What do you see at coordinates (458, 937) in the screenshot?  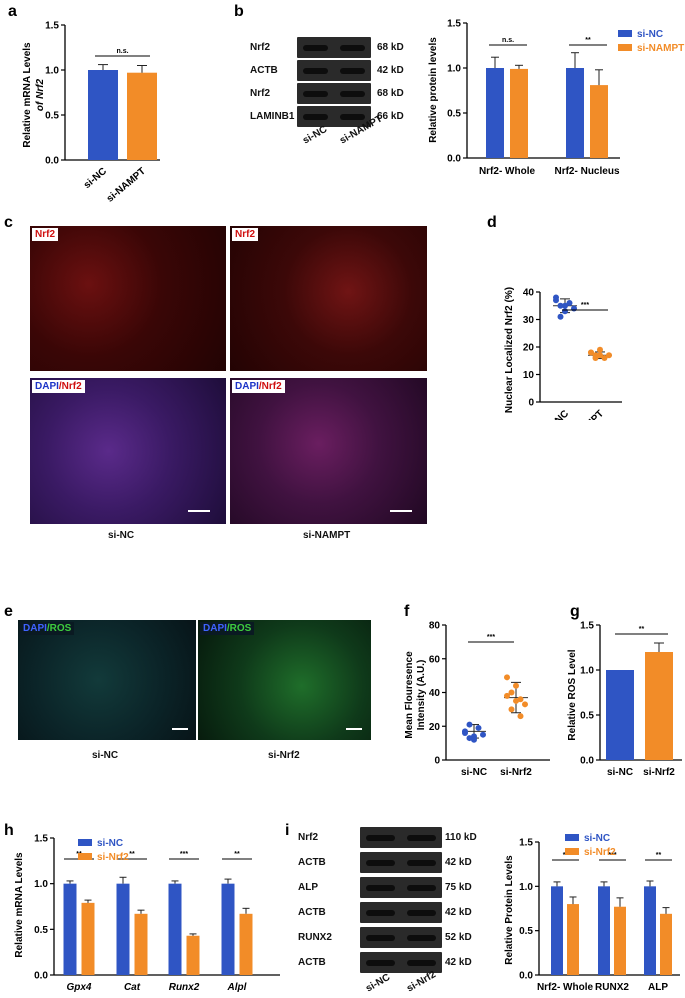 I see `blot-kd-label: 52 kD` at bounding box center [458, 937].